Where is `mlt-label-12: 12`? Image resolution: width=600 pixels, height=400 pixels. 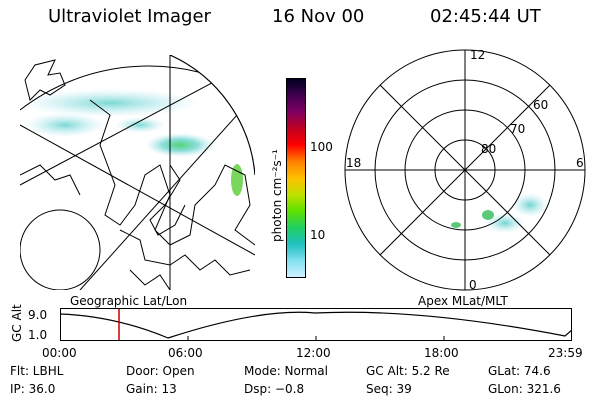 mlt-label-12: 12 is located at coordinates (477, 55).